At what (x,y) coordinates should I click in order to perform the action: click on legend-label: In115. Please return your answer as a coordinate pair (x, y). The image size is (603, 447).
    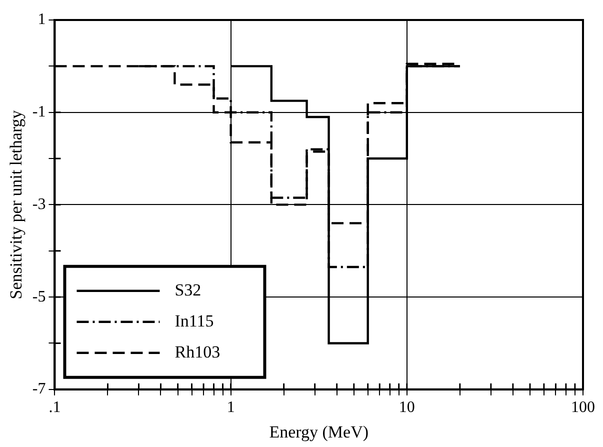
    Looking at the image, I should click on (194, 320).